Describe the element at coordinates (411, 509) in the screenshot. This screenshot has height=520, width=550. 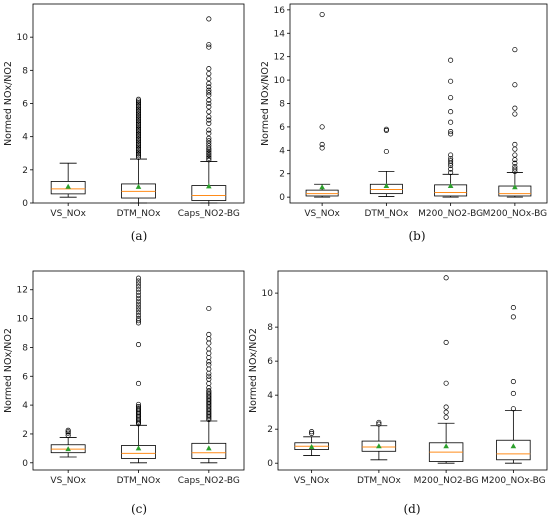
I see `panel-label: (d)` at that location.